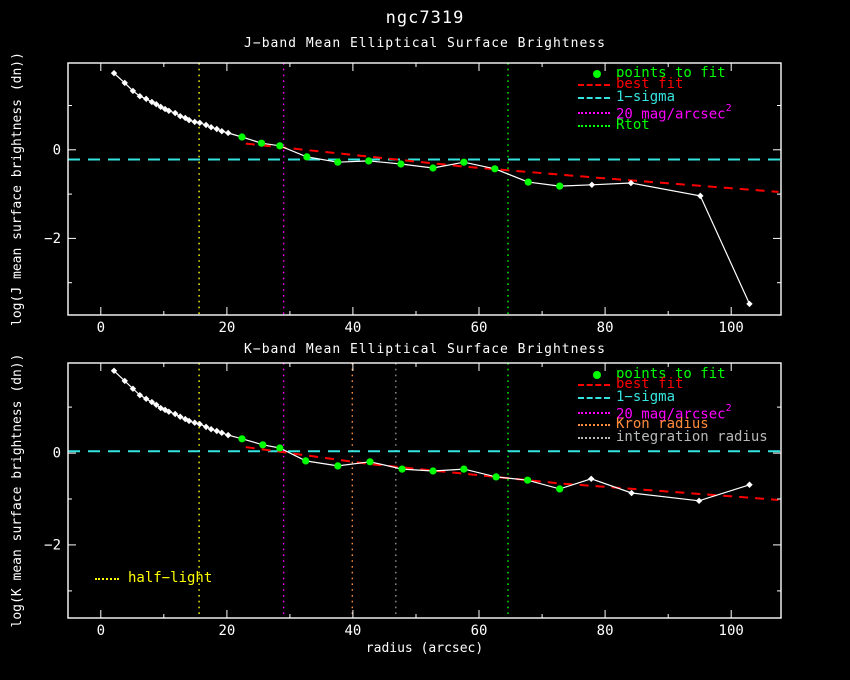 This screenshot has width=850, height=680. What do you see at coordinates (671, 374) in the screenshot?
I see `legend-label: points to fit` at bounding box center [671, 374].